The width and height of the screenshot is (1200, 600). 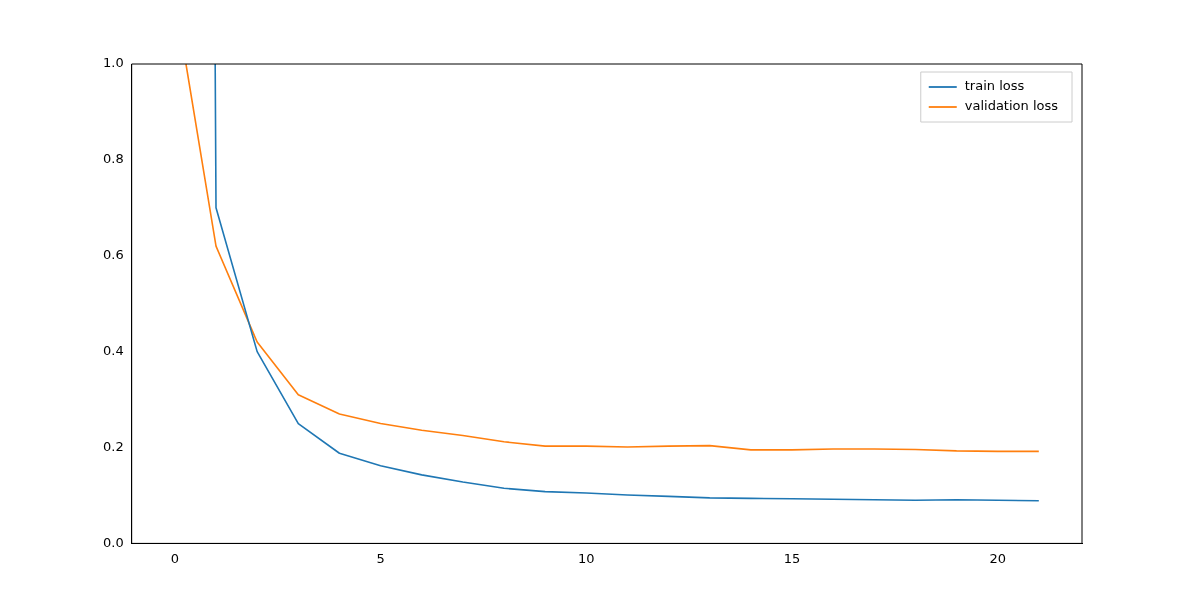 I want to click on x-tick-label: 15, so click(x=792, y=558).